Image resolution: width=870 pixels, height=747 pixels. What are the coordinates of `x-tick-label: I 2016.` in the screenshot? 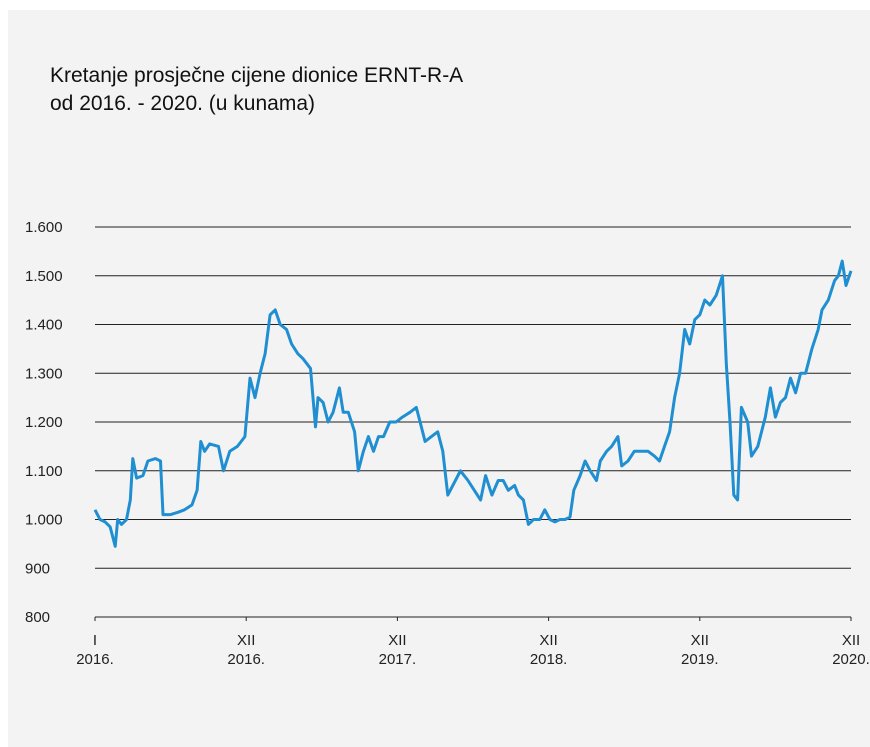 It's located at (95, 650).